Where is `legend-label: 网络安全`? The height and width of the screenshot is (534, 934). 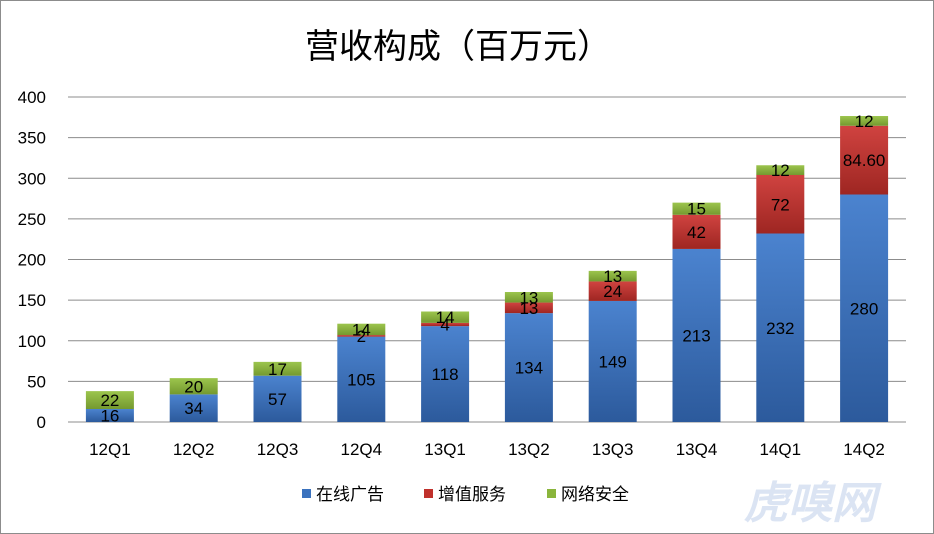
legend-label: 网络安全 is located at coordinates (595, 495).